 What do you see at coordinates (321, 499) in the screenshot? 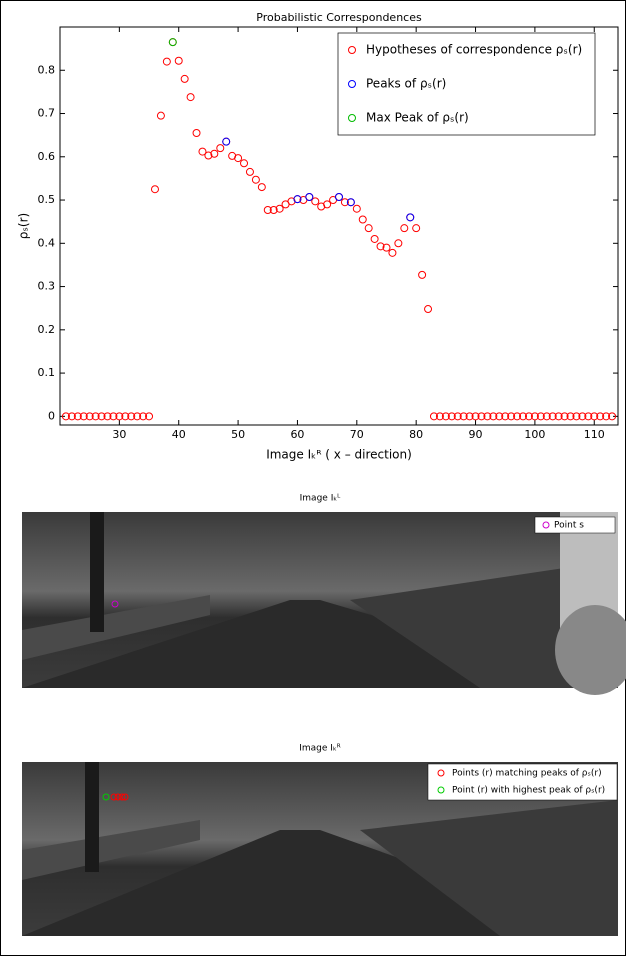
I see `image-title: Image Iₖᴸ` at bounding box center [321, 499].